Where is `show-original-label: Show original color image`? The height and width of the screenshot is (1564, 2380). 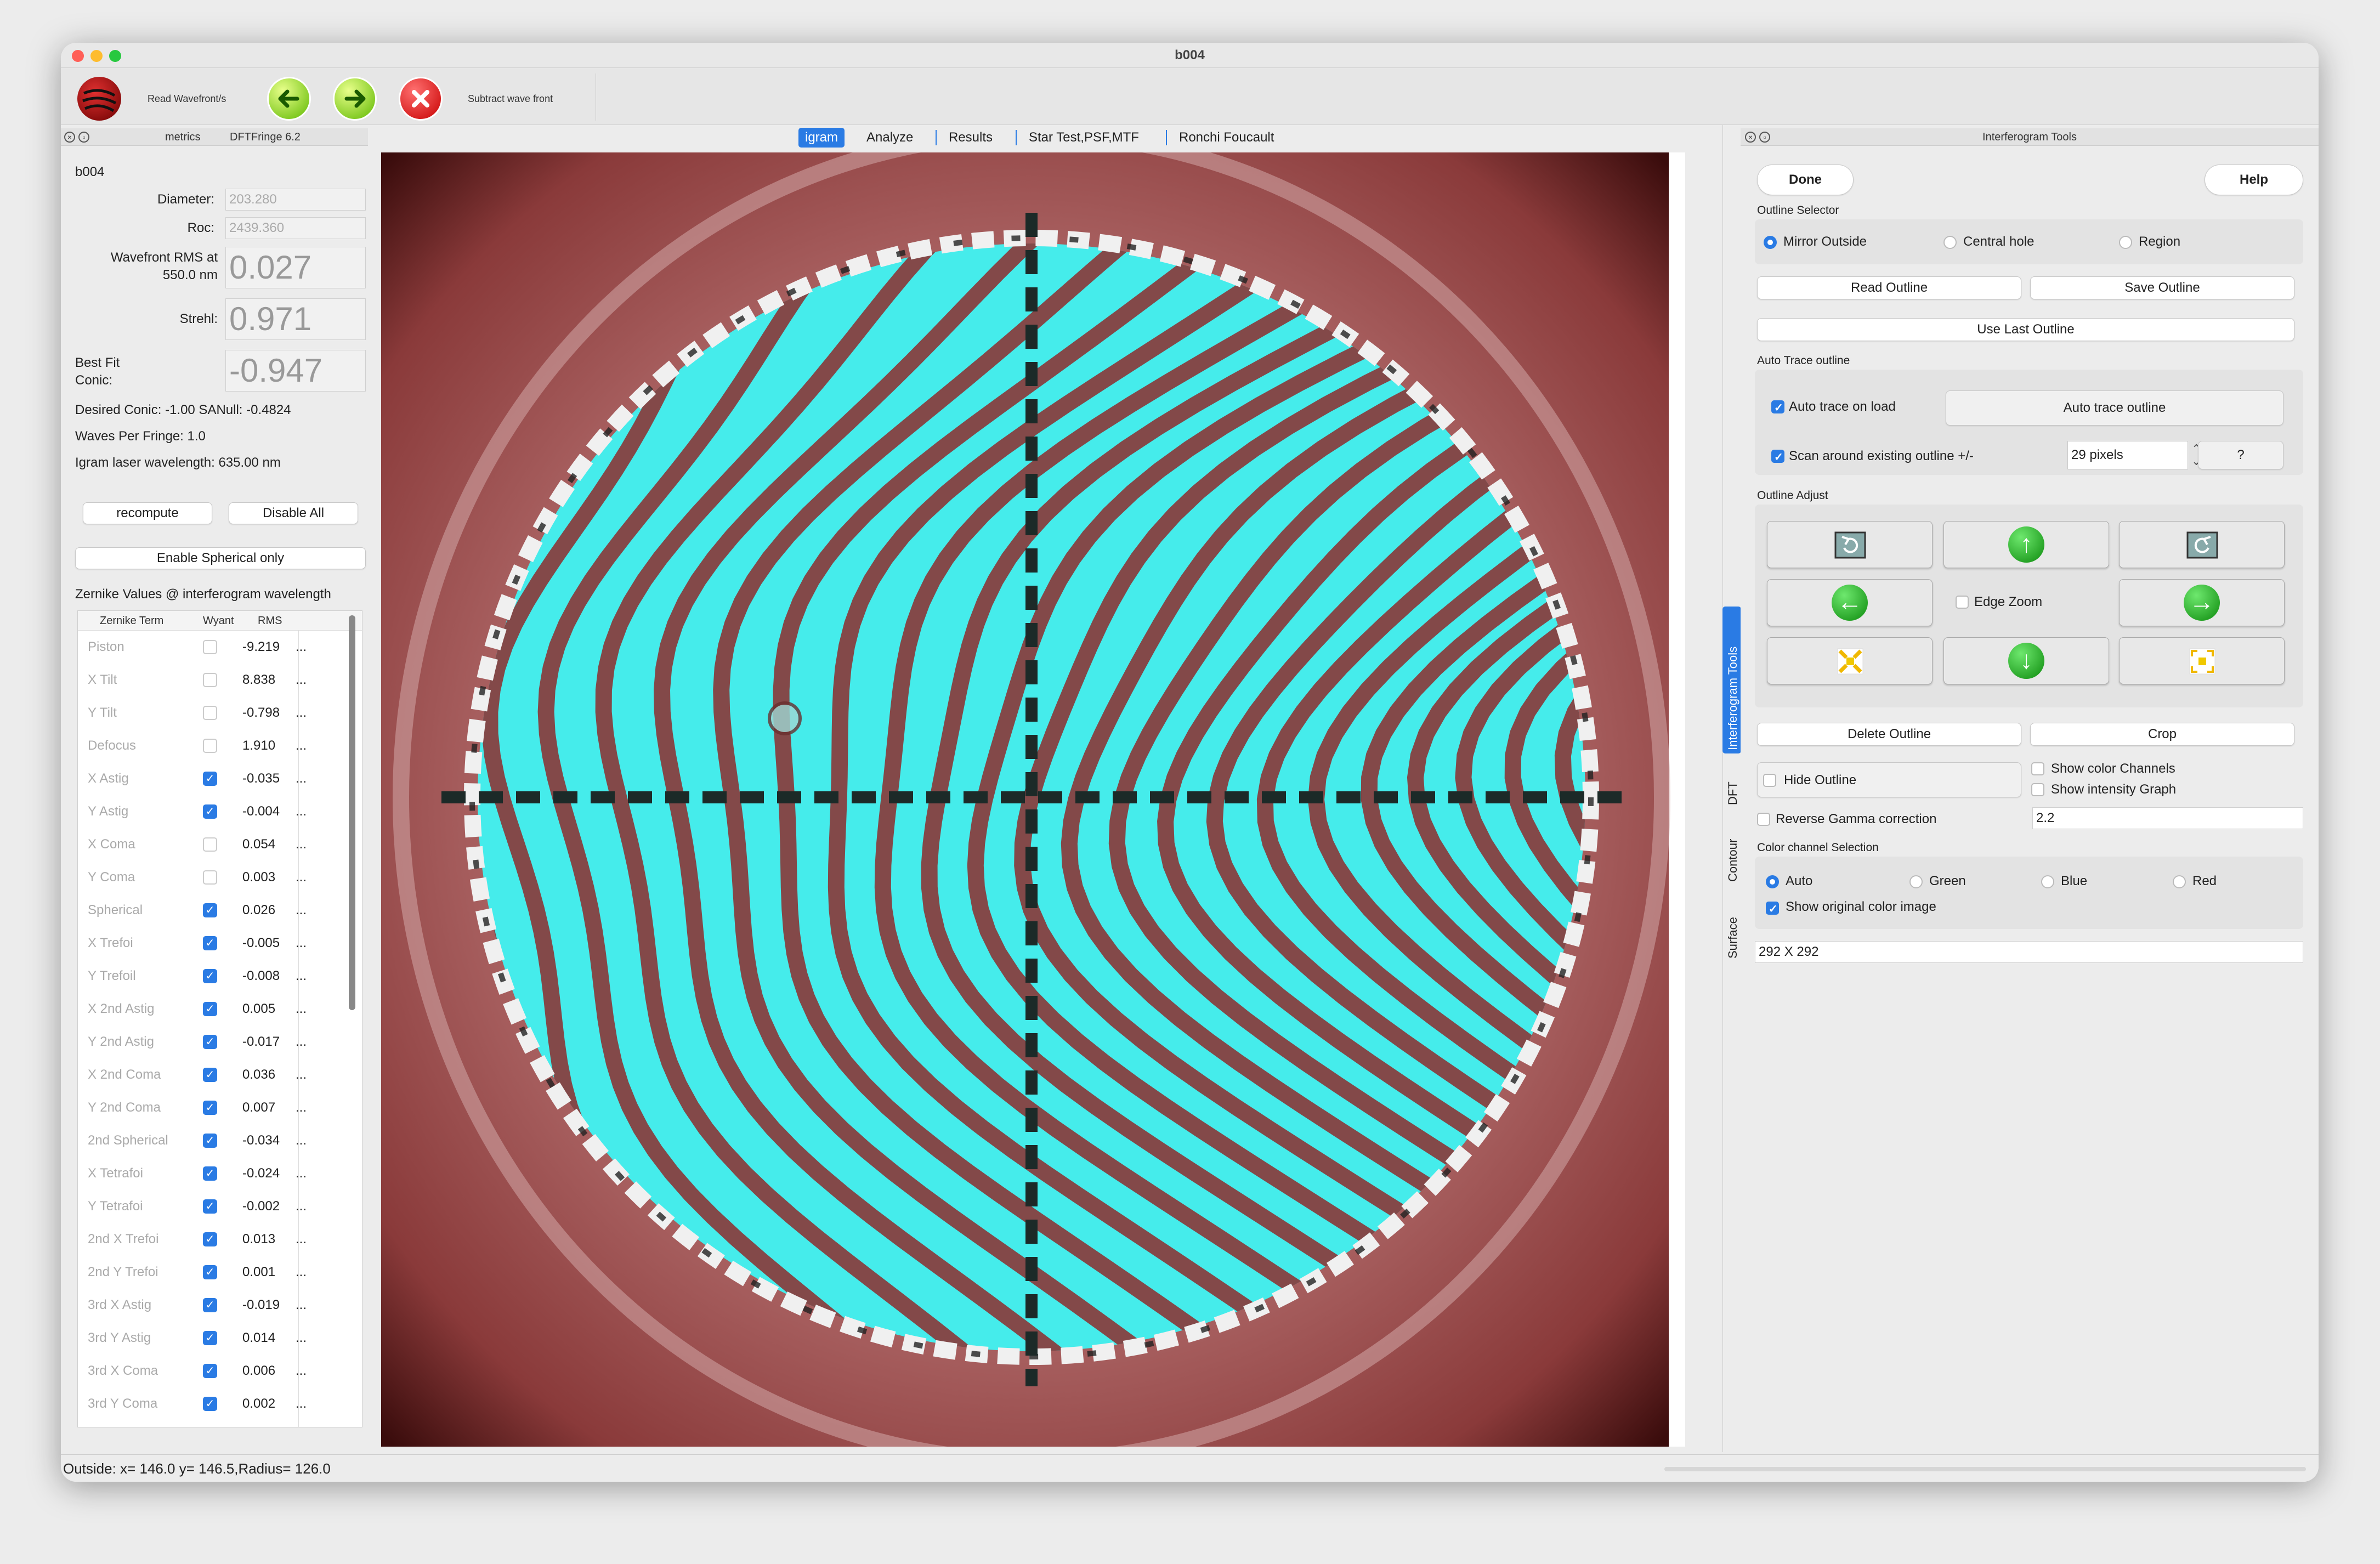 show-original-label: Show original color image is located at coordinates (1861, 906).